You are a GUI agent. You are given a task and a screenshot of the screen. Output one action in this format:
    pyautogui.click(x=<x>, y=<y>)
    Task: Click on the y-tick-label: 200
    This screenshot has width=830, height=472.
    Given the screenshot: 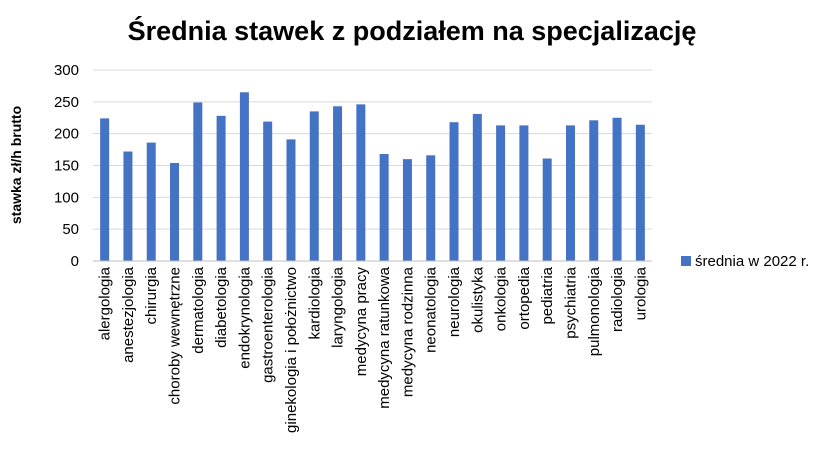 What is the action you would take?
    pyautogui.click(x=66, y=134)
    